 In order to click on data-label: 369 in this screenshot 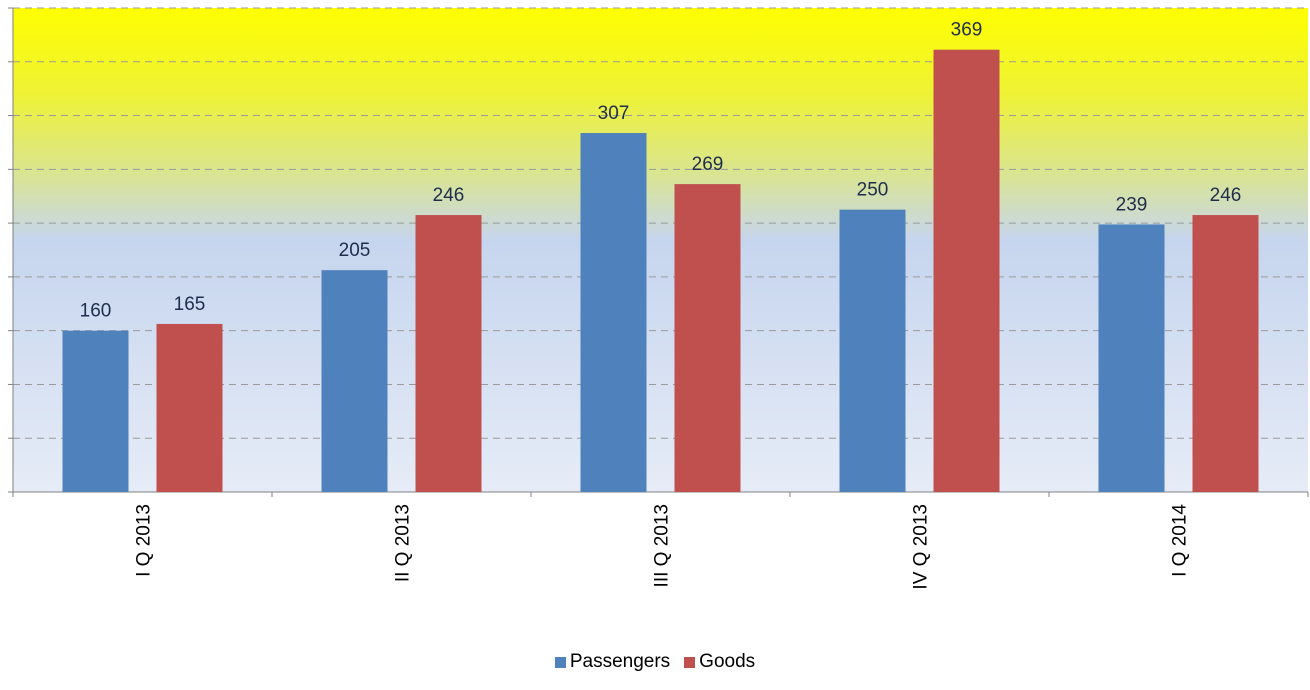, I will do `click(967, 30)`.